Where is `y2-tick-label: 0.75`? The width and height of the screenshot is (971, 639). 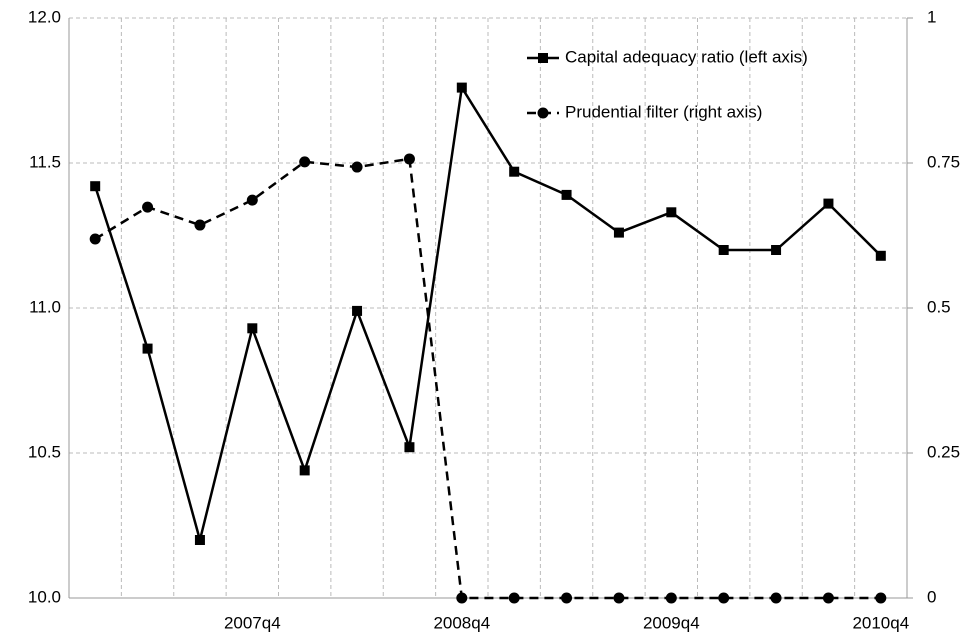
y2-tick-label: 0.75 is located at coordinates (943, 161).